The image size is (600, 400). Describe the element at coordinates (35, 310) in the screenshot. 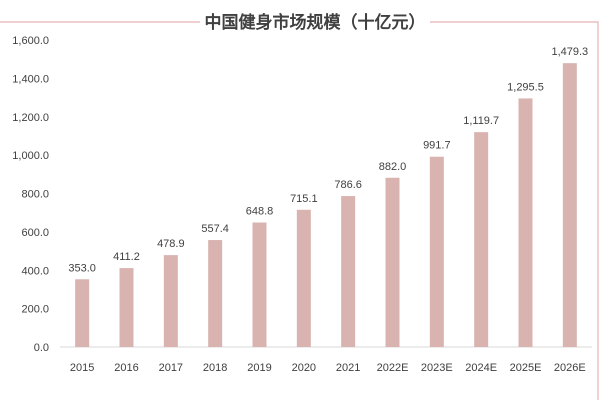

I see `y-tick-label: 200.0` at that location.